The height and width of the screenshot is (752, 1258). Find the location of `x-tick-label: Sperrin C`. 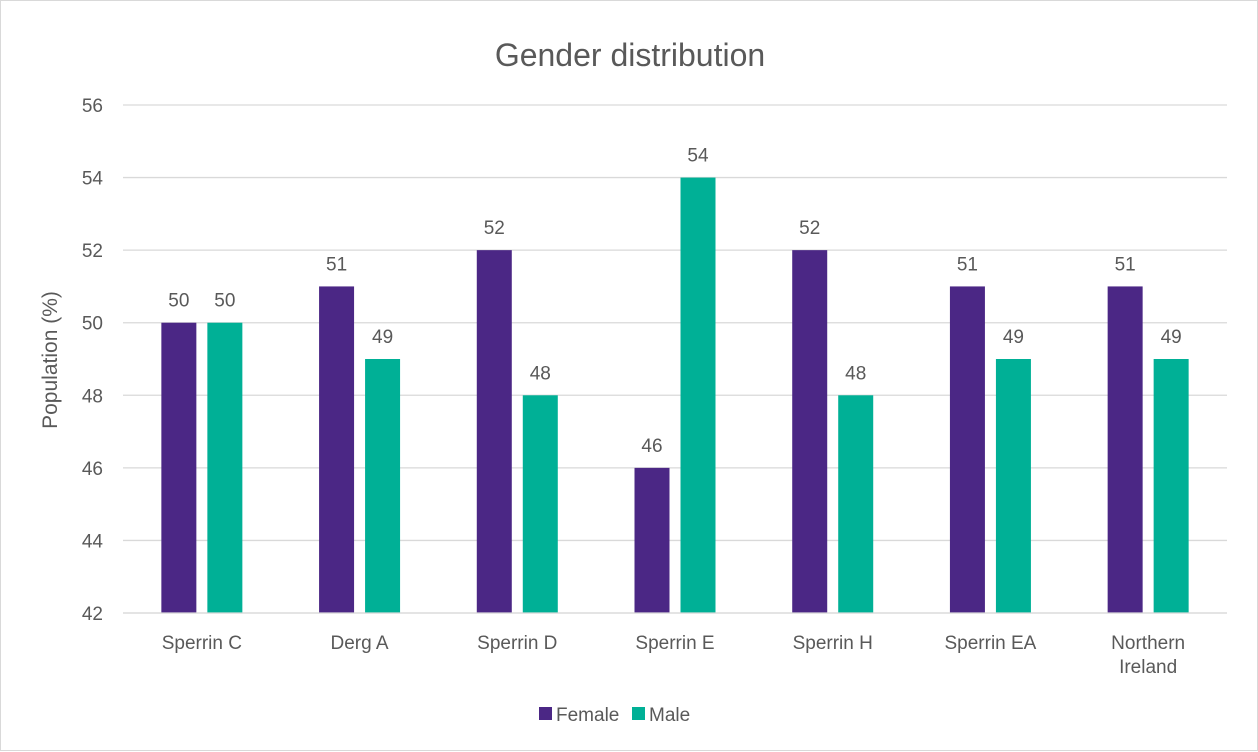

x-tick-label: Sperrin C is located at coordinates (202, 643).